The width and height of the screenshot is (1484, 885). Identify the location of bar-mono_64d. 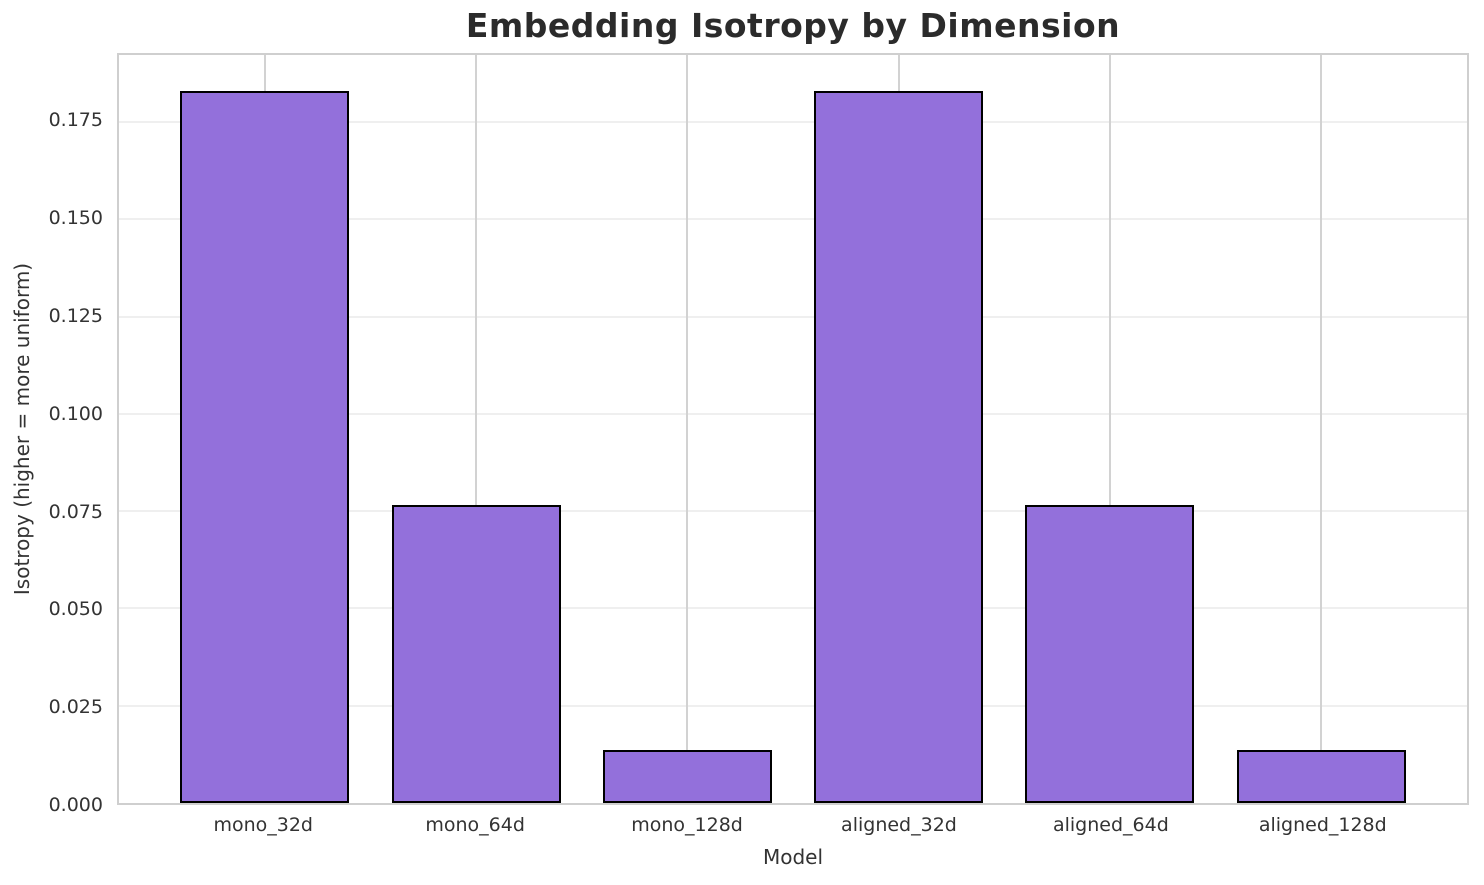
(476, 654).